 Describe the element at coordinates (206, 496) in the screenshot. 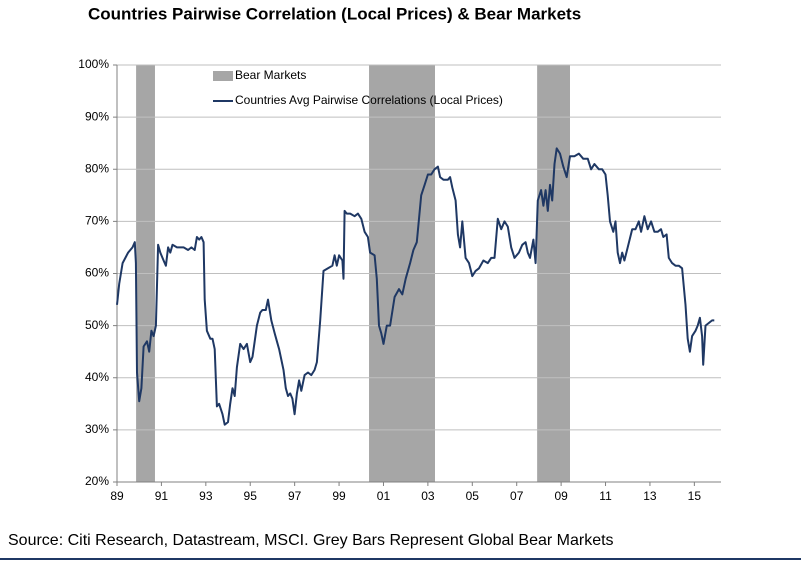

I see `x-tick-label: 93` at that location.